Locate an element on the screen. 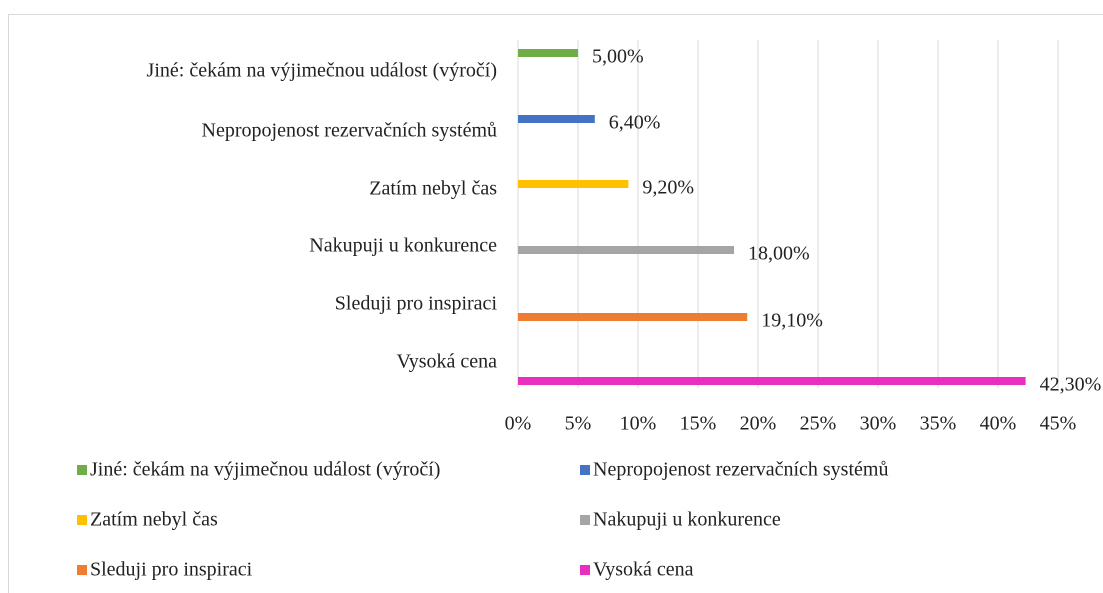 Image resolution: width=1103 pixels, height=593 pixels. value-label: 18,00% is located at coordinates (779, 254).